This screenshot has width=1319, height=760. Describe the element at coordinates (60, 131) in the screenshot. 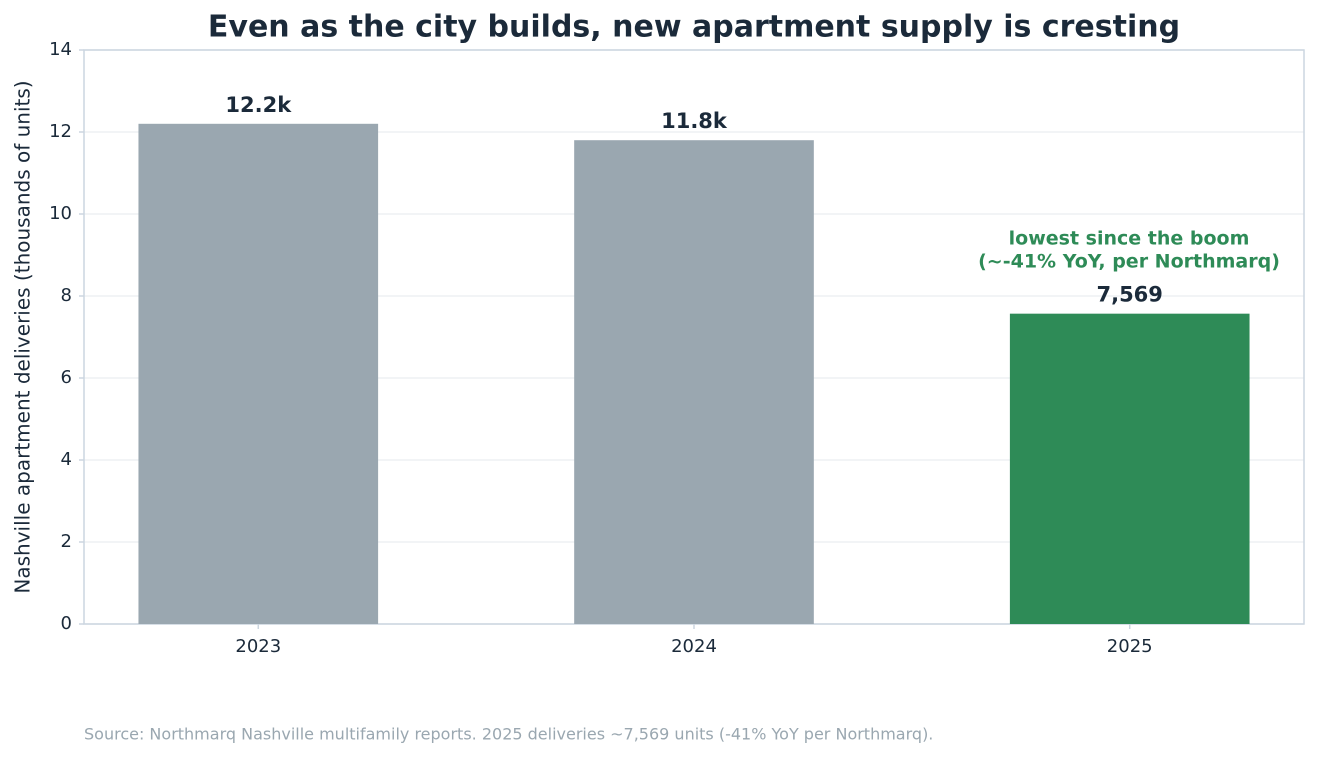

I see `y-tick-label: 12` at that location.